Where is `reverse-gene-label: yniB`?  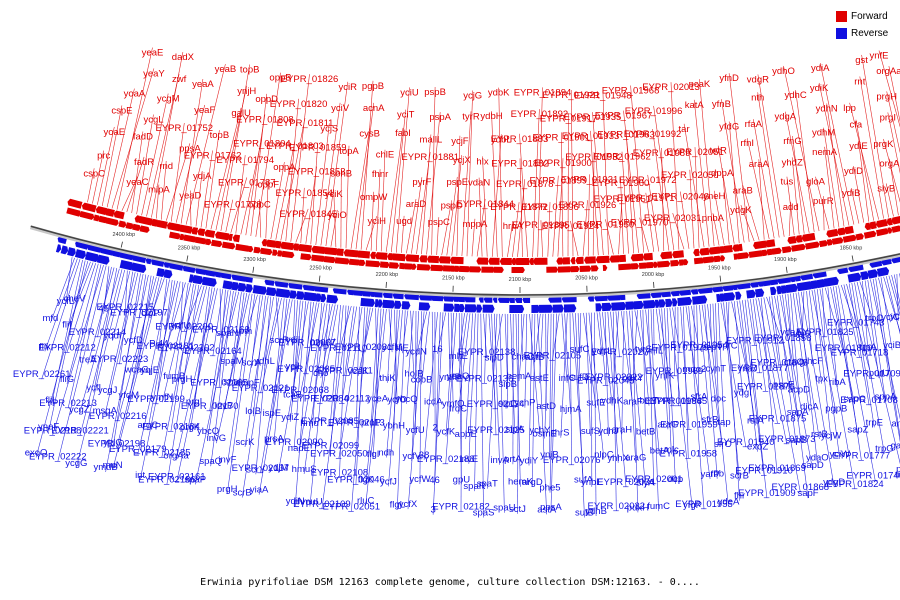 reverse-gene-label: yniB is located at coordinates (549, 454).